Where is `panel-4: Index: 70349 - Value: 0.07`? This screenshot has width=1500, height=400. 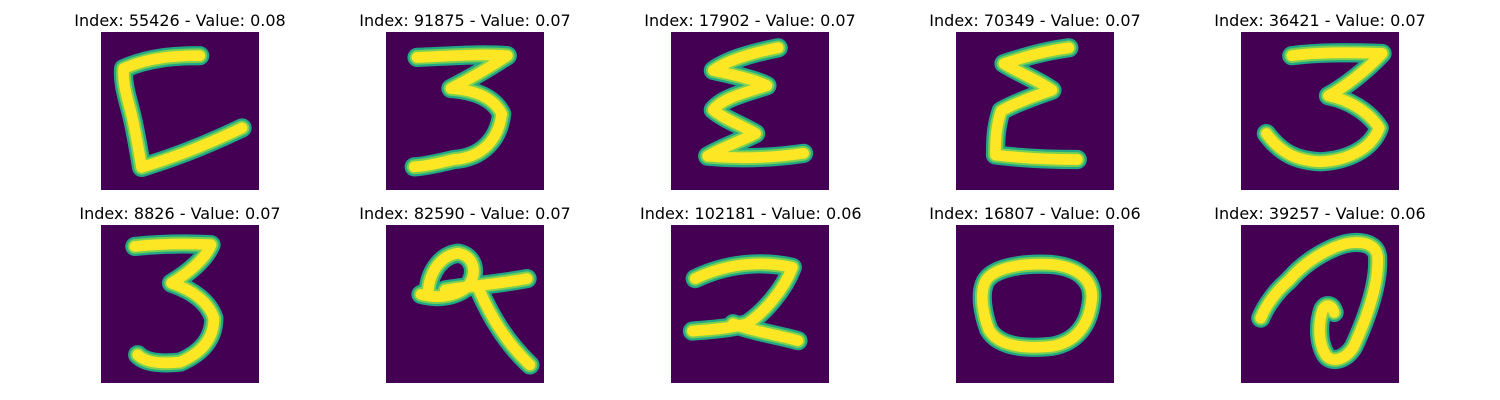 panel-4: Index: 70349 - Value: 0.07 is located at coordinates (1035, 100).